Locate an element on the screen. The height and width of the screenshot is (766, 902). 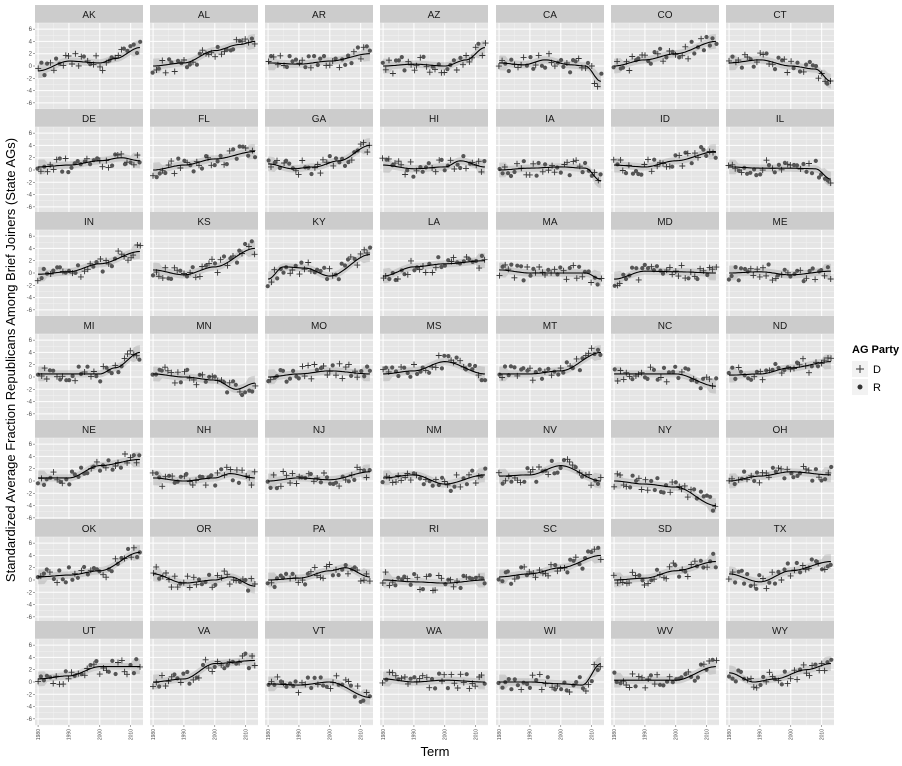
facet-nc: NC is located at coordinates (665, 368).